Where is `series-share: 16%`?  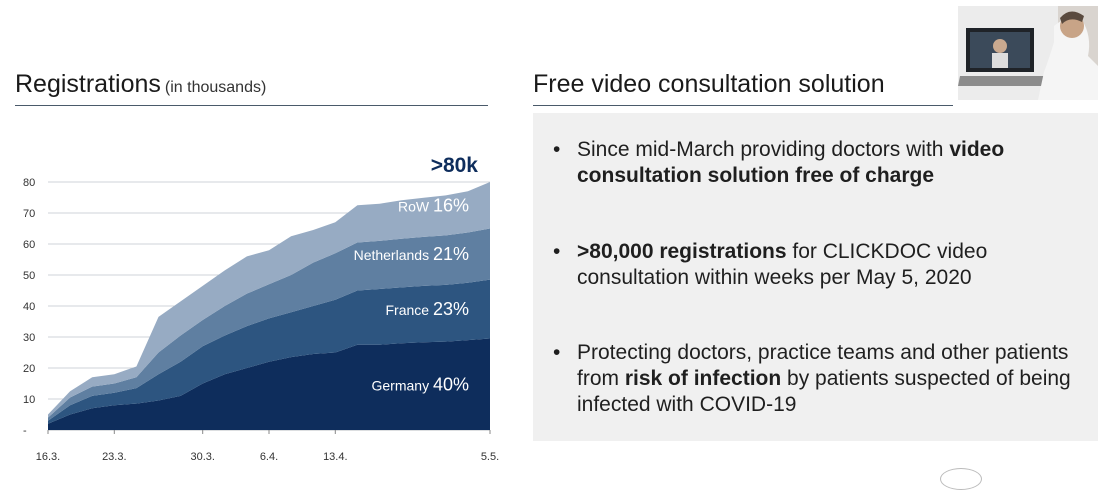 series-share: 16% is located at coordinates (451, 205).